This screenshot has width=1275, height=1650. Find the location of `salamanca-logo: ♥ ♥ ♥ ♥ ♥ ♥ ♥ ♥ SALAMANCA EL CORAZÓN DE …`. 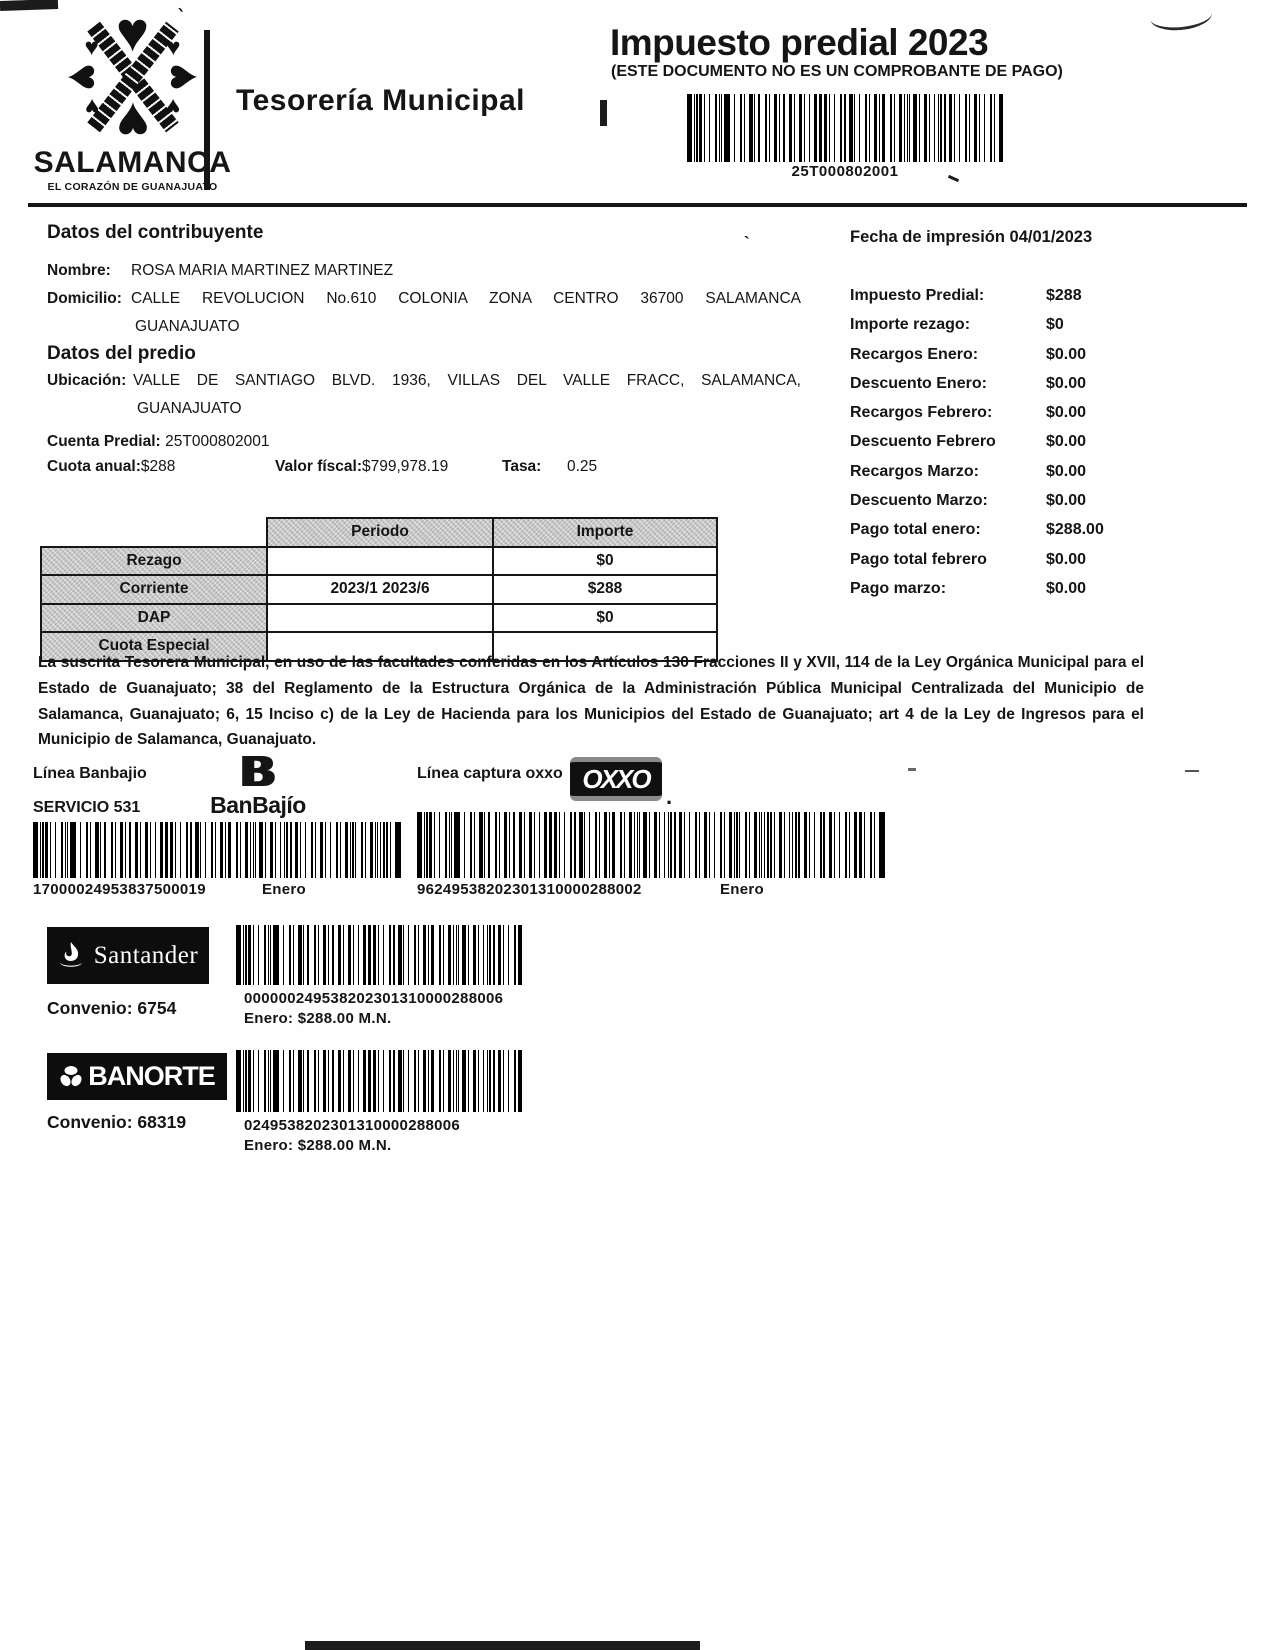

salamanca-logo: ♥ ♥ ♥ ♥ ♥ ♥ ♥ ♥ SALAMANCA EL CORAZÓN DE … is located at coordinates (132, 99).